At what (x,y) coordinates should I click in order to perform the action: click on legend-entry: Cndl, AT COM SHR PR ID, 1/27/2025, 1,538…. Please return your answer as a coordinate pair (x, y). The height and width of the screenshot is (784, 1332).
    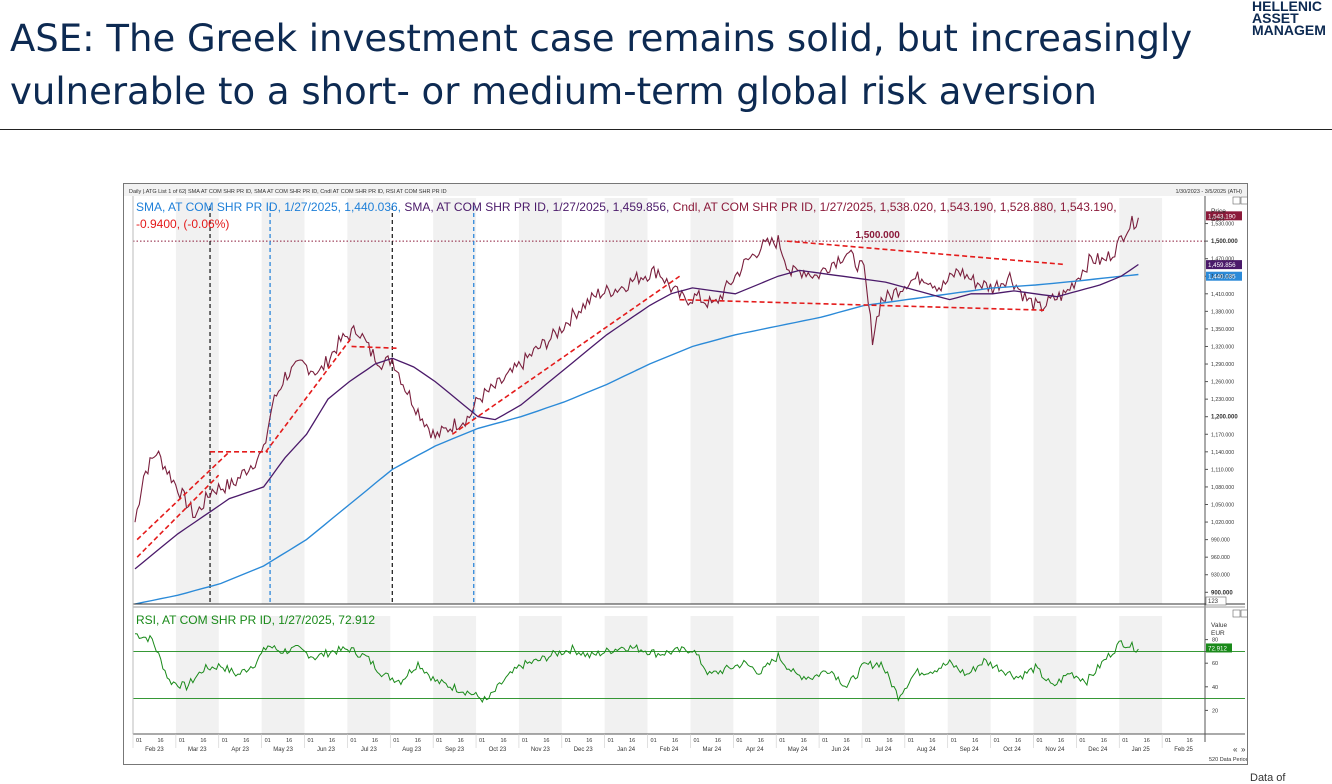
    Looking at the image, I should click on (892, 207).